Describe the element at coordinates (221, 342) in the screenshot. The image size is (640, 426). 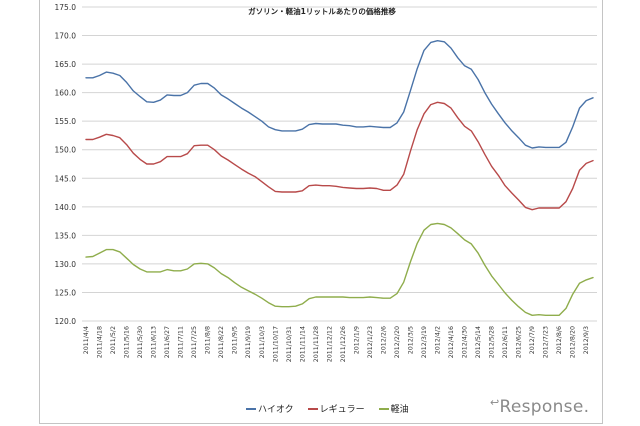
I see `x-tick-label: 2011/8/22` at that location.